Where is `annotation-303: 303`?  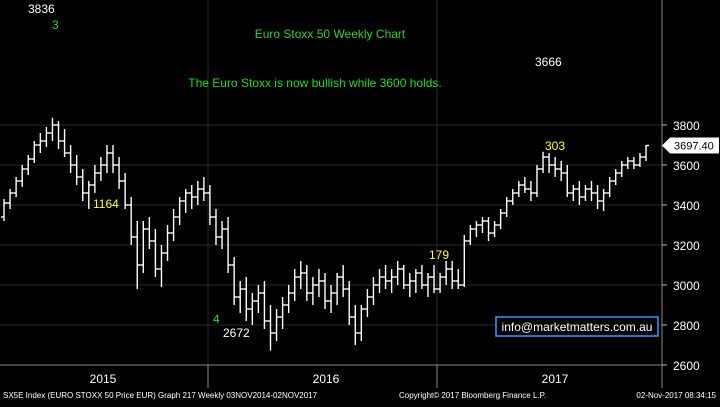 annotation-303: 303 is located at coordinates (555, 146).